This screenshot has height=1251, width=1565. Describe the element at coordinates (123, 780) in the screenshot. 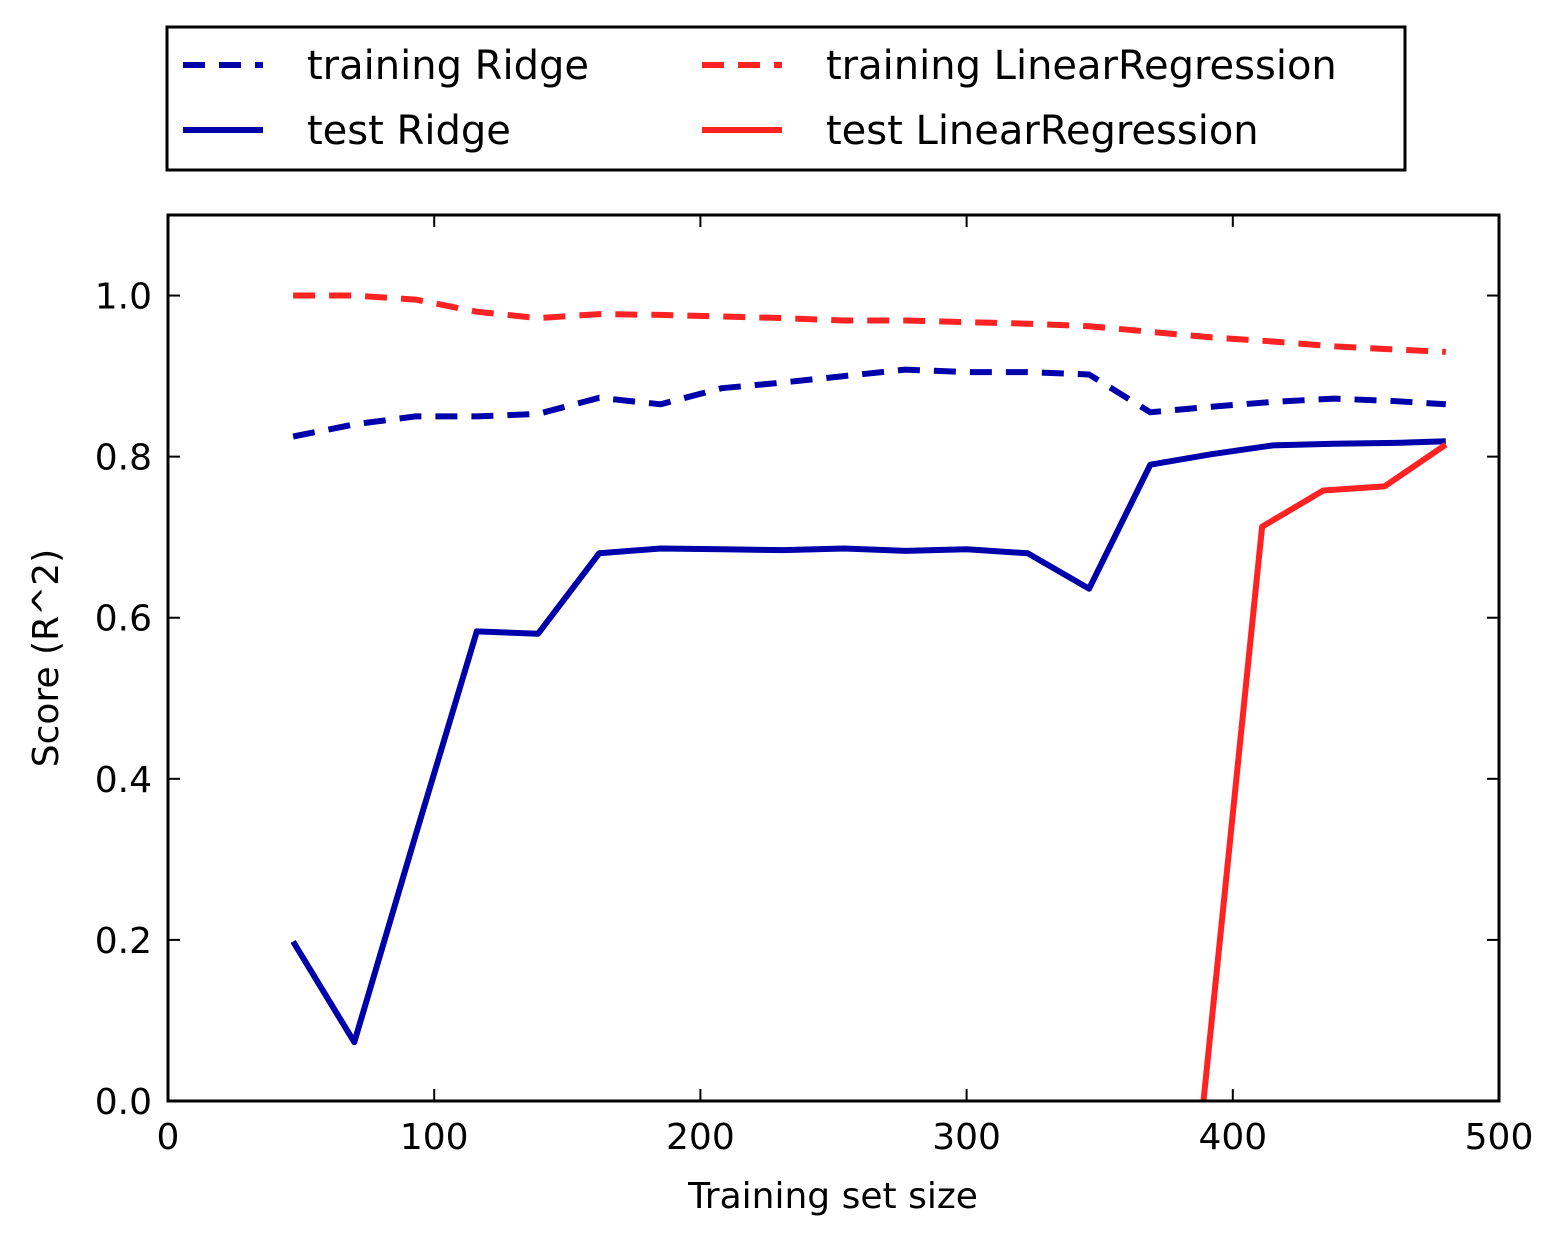

I see `y-tick-label: 0.4` at that location.